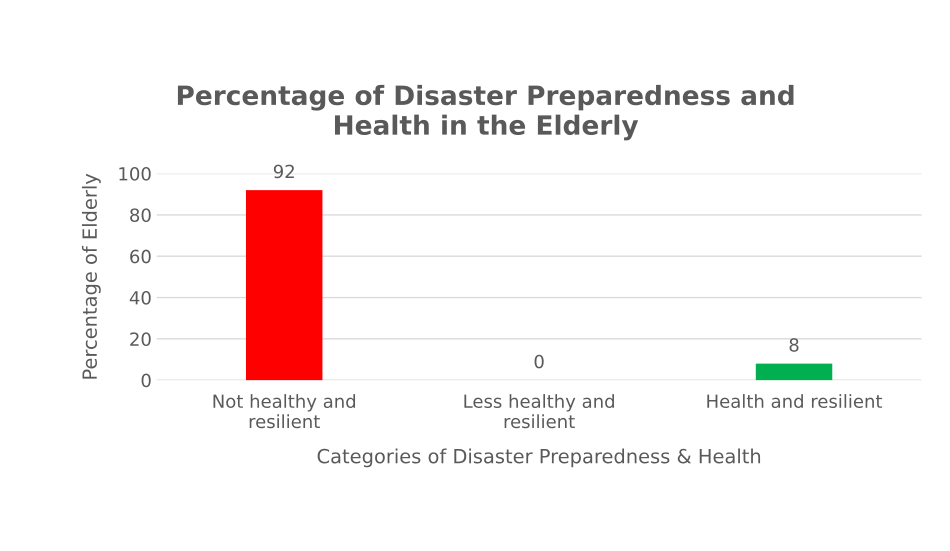 The image size is (950, 551). Describe the element at coordinates (140, 298) in the screenshot. I see `y-tick-label: 40` at that location.